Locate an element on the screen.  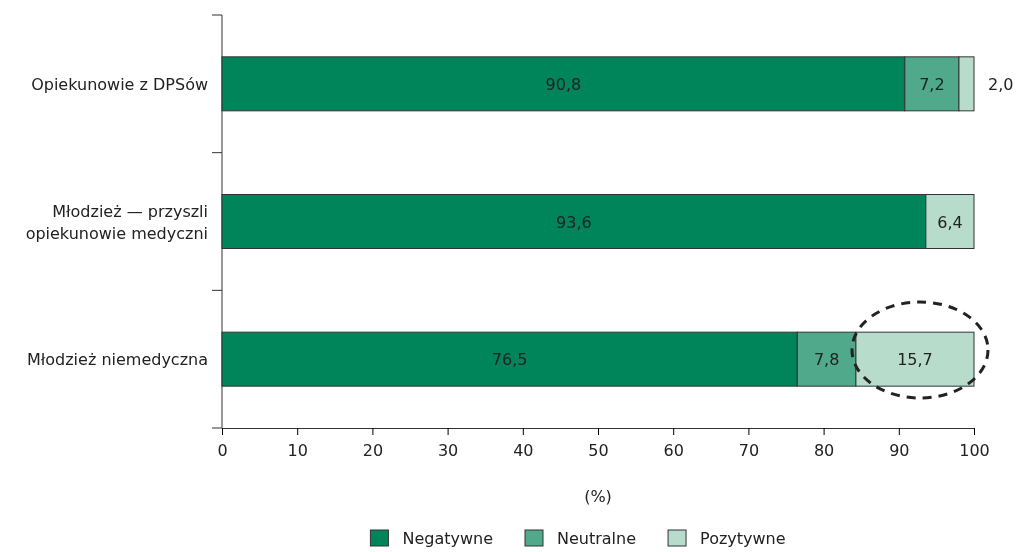
data-label: 93,6 is located at coordinates (574, 222).